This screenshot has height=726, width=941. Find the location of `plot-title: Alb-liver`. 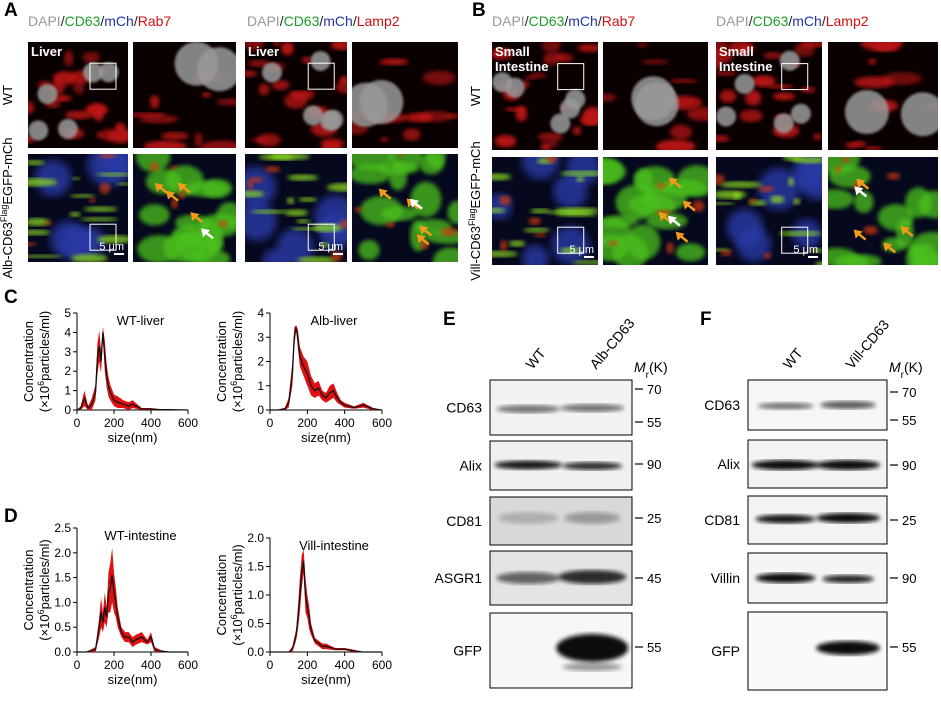

plot-title: Alb-liver is located at coordinates (335, 320).